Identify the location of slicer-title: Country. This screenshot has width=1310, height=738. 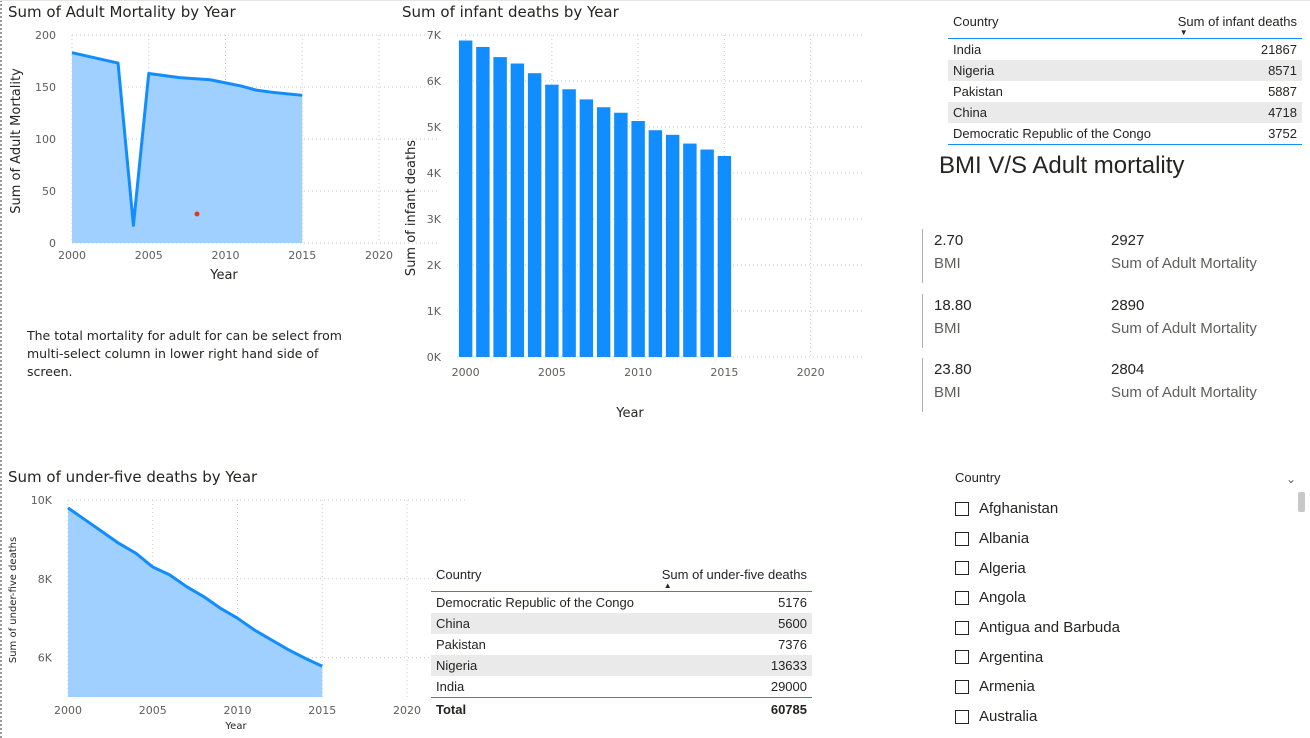
(978, 477).